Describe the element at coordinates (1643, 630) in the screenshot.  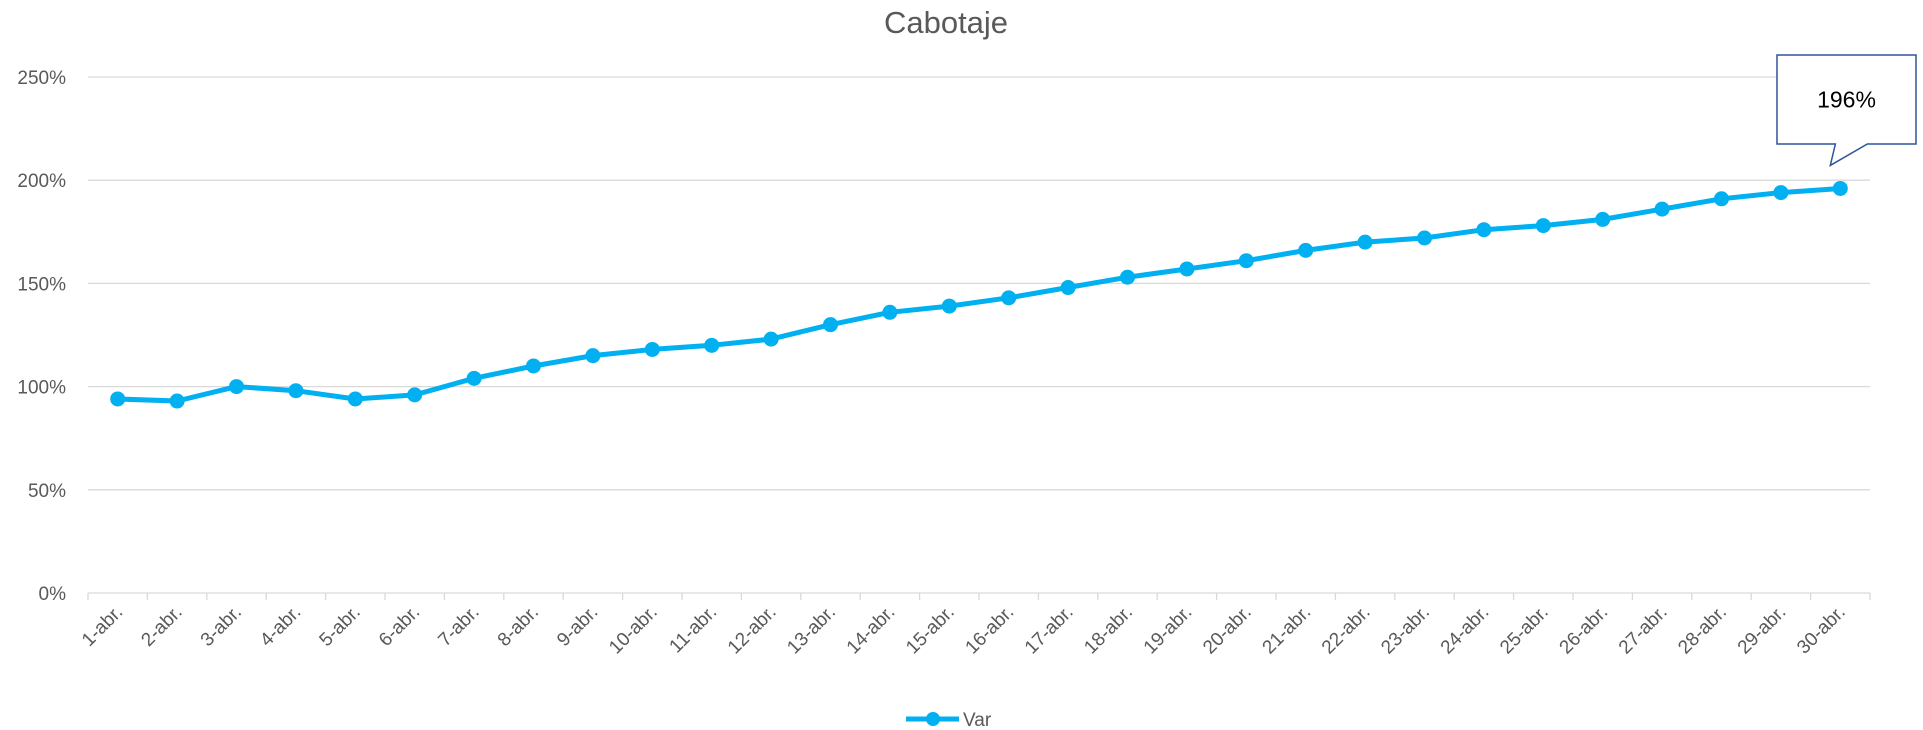
I see `x-tick-label: 27-abr.` at that location.